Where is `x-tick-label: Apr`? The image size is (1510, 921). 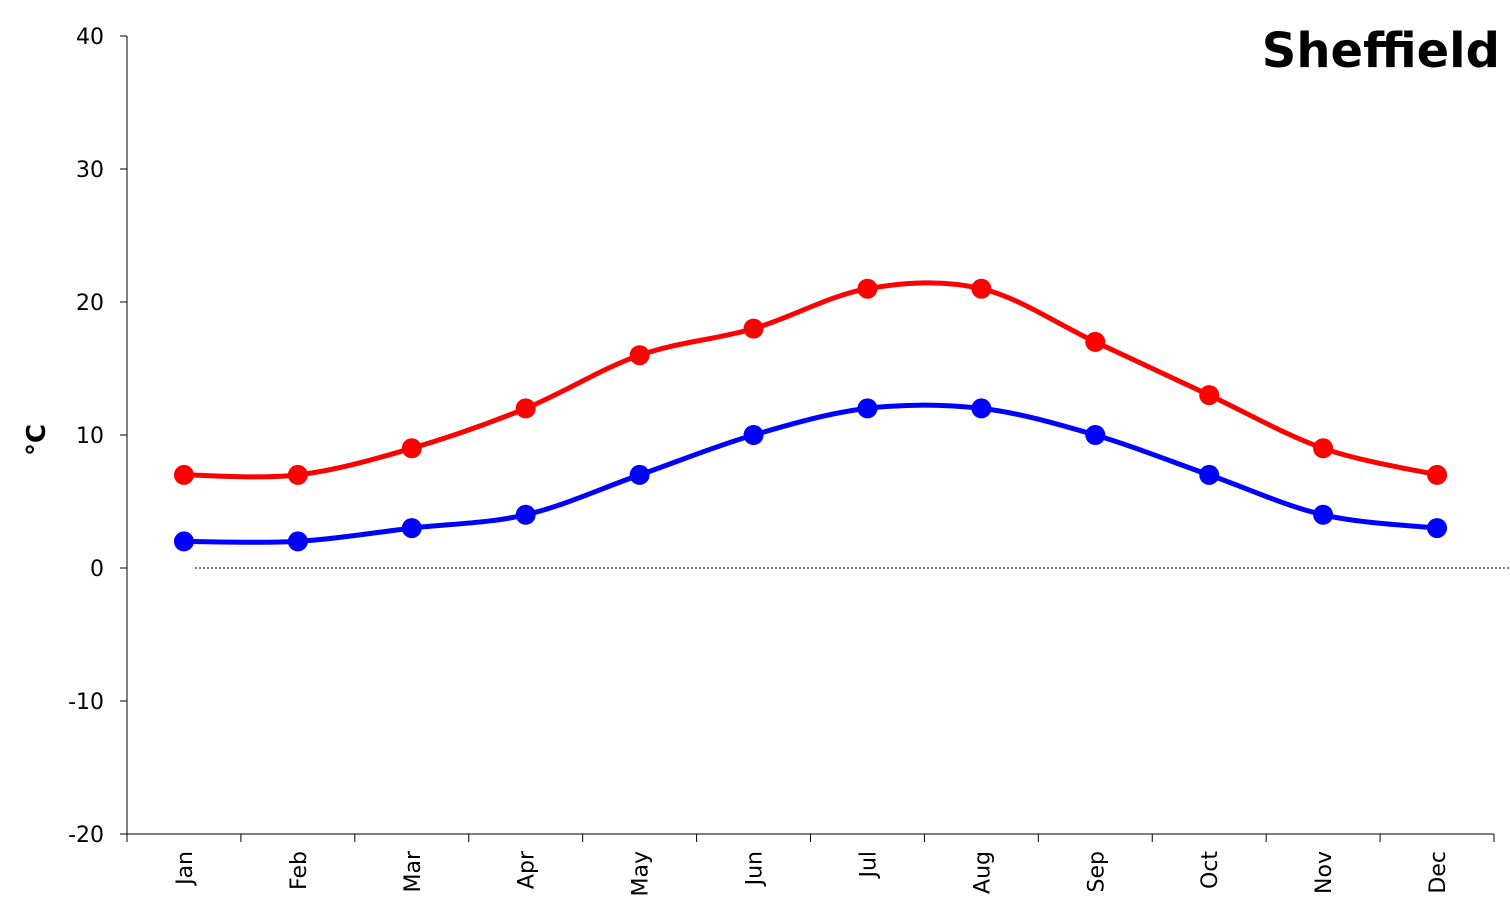 x-tick-label: Apr is located at coordinates (527, 869).